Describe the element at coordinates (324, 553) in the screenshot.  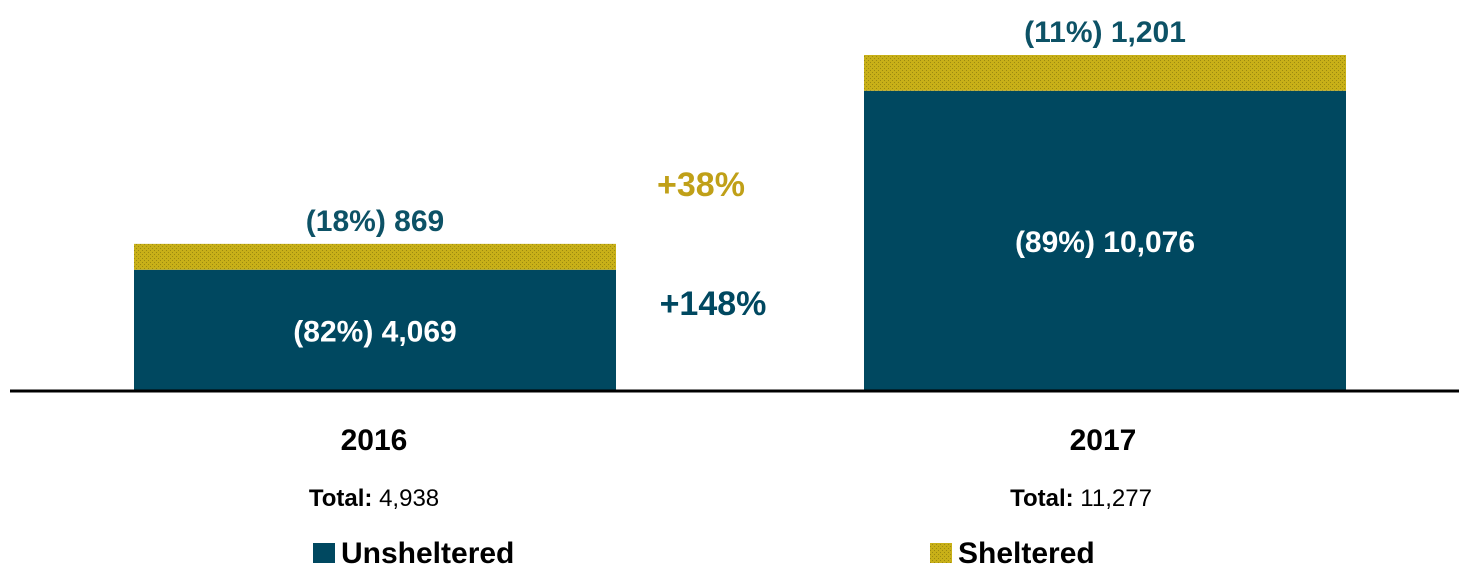
I see `legend-swatch-unsheltered` at that location.